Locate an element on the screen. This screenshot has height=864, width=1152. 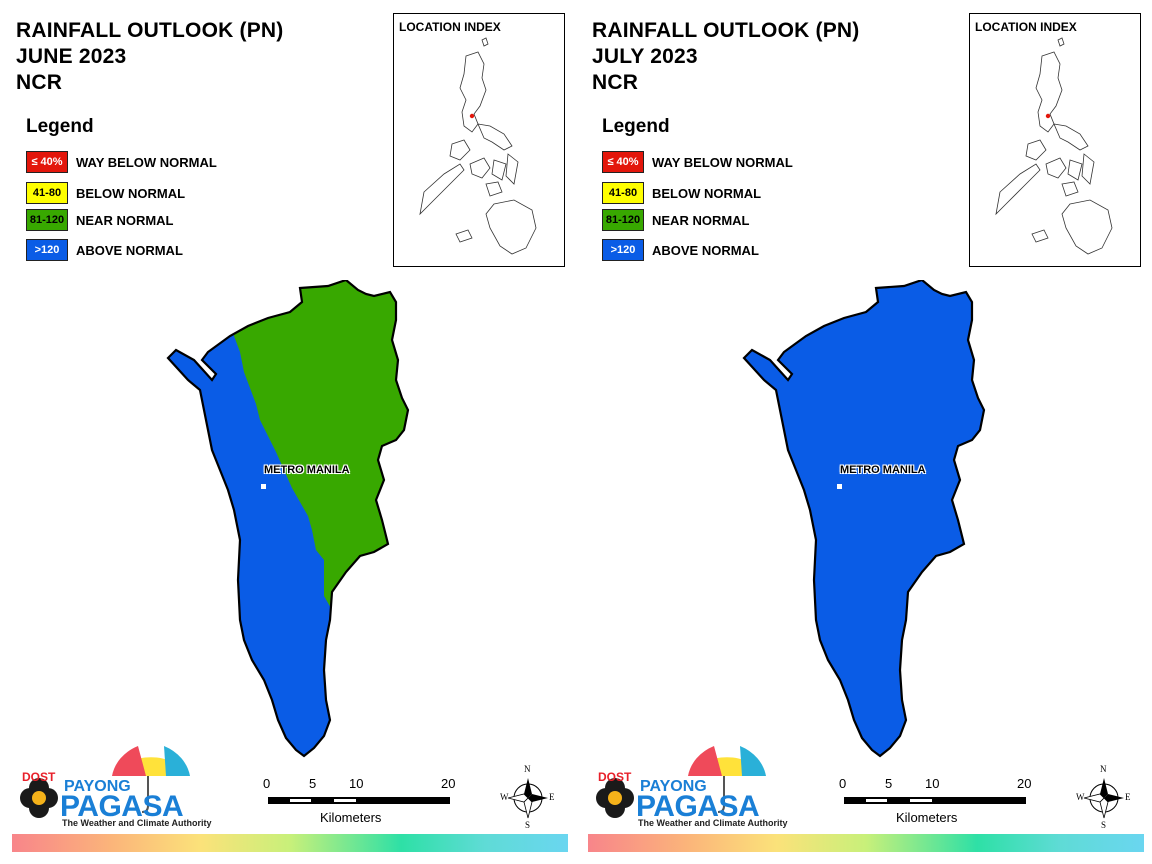
panel-title: RAINFALL OUTLOOK (PN) JULY 2023 NCR is located at coordinates (725, 57).